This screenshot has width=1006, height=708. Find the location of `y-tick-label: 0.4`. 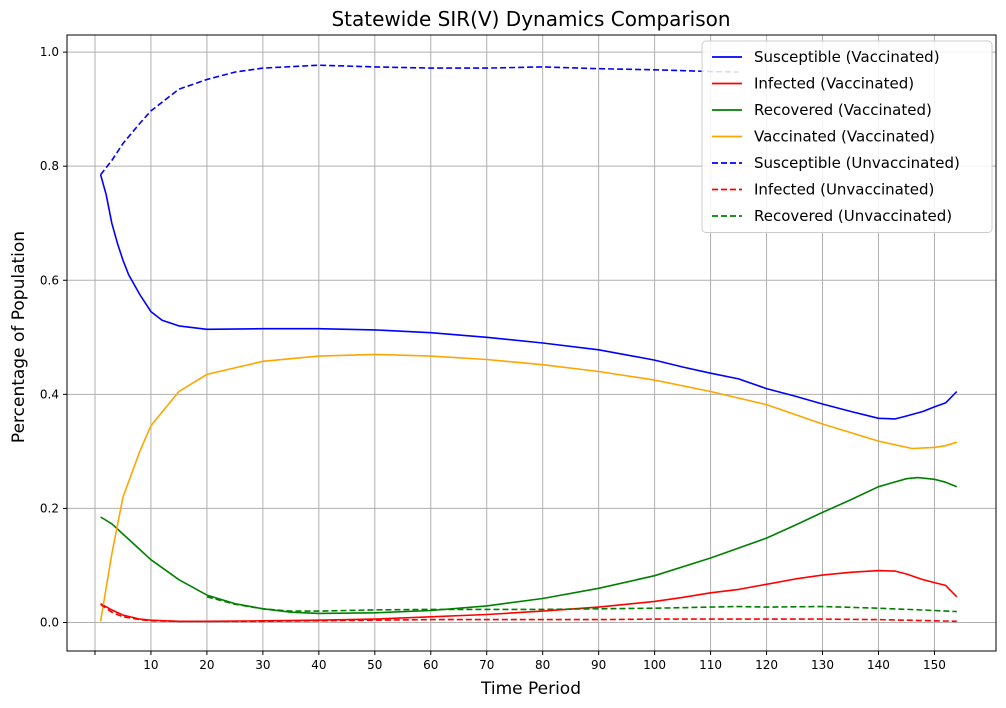

y-tick-label: 0.4 is located at coordinates (49, 394).